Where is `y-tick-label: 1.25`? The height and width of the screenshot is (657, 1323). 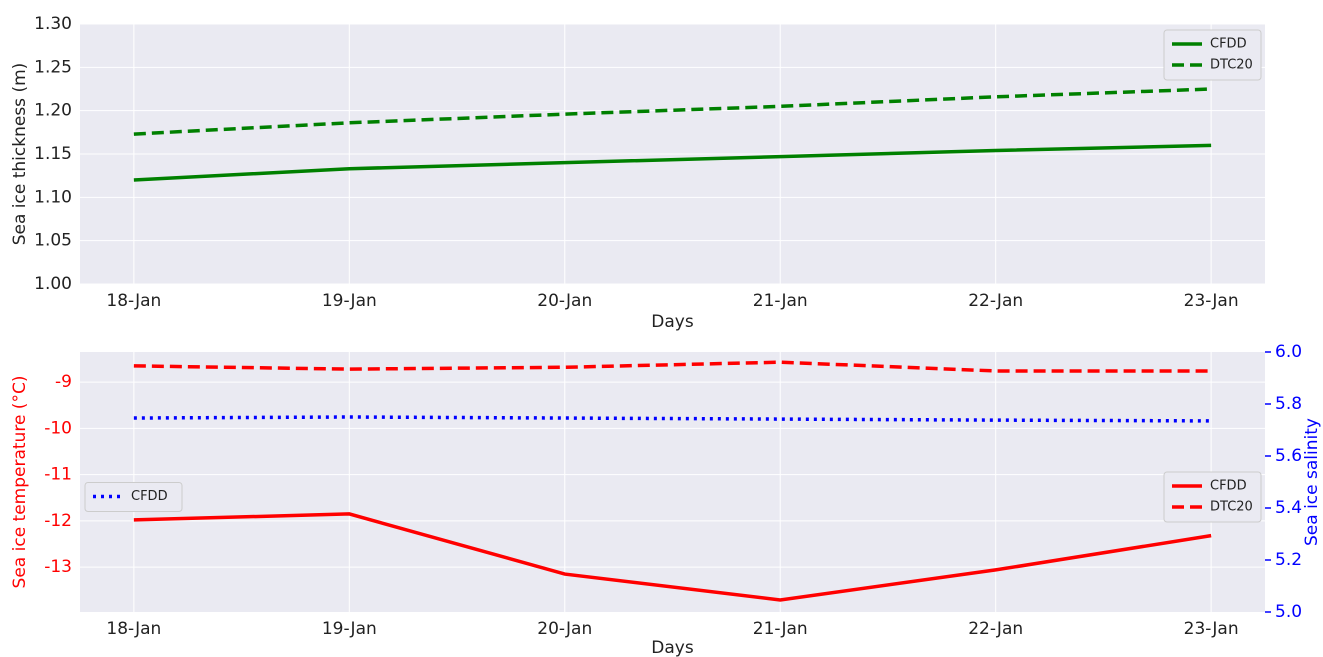
y-tick-label: 1.25 is located at coordinates (53, 67).